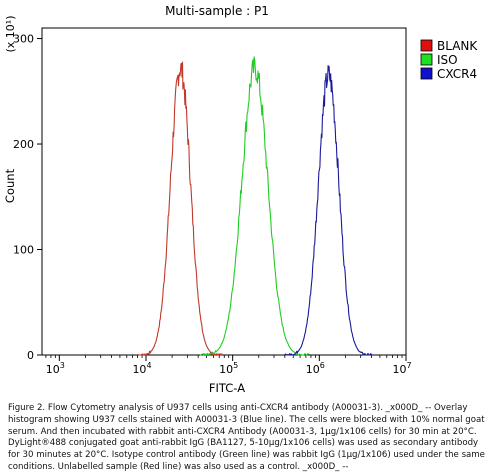 The width and height of the screenshot is (494, 474). I want to click on legend-swatch-blank, so click(426, 45).